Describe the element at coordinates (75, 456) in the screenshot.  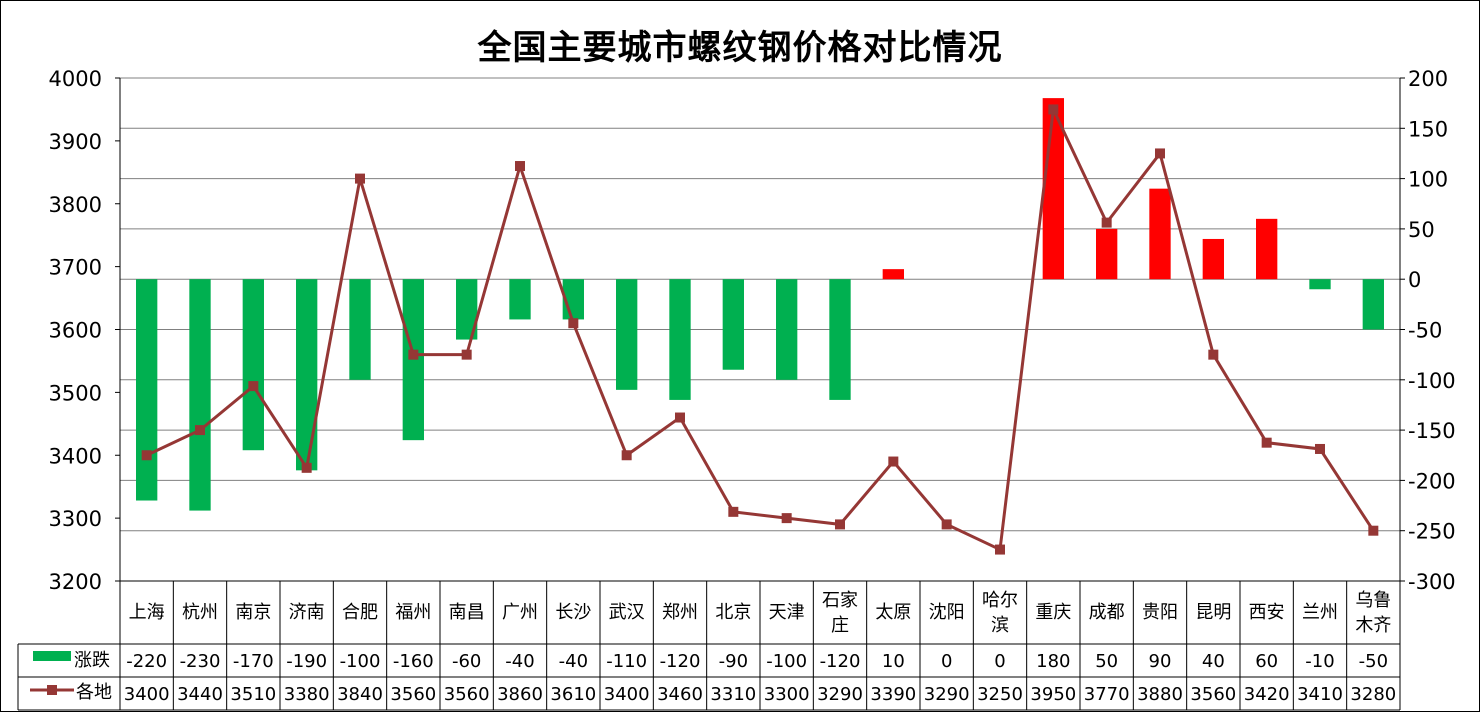
I see `left-tick-label: 3400` at that location.